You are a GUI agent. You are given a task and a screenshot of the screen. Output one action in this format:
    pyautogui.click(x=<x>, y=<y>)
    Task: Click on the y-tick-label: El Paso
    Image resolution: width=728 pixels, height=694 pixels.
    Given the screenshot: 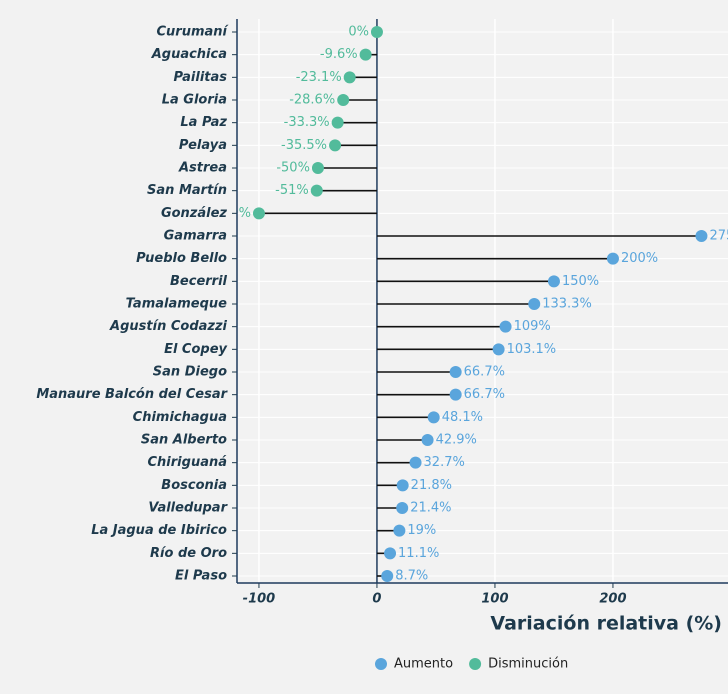 What is the action you would take?
    pyautogui.click(x=201, y=576)
    